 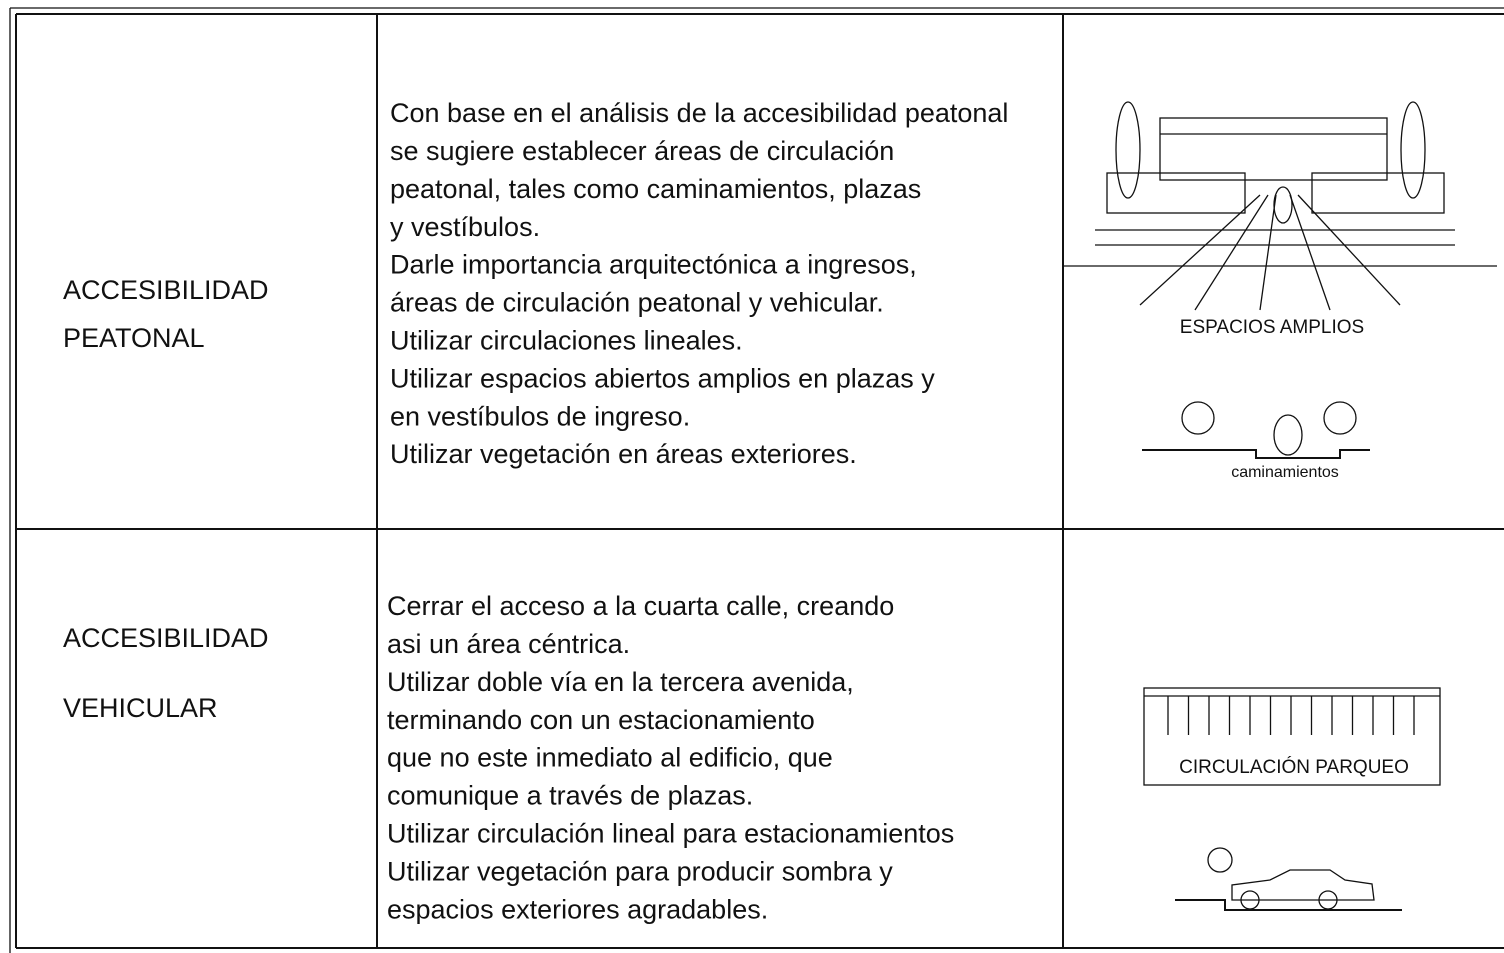 What do you see at coordinates (1272, 327) in the screenshot?
I see `caption: ESPACIOS AMPLIOS` at bounding box center [1272, 327].